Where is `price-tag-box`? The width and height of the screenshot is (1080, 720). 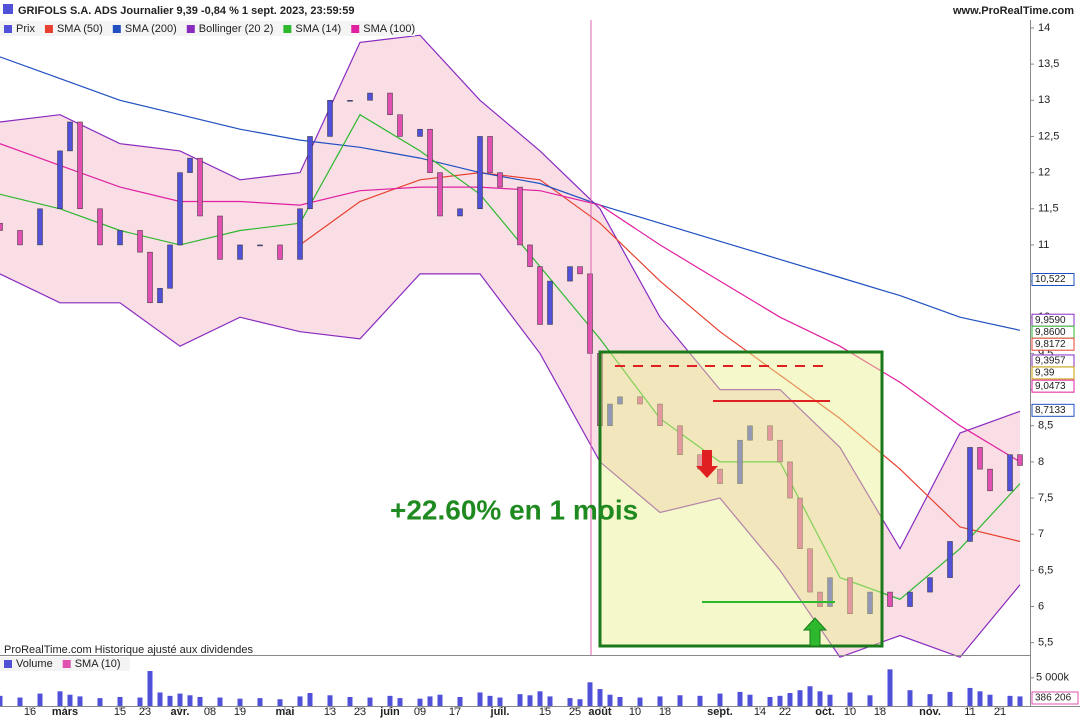 price-tag-box is located at coordinates (1053, 279).